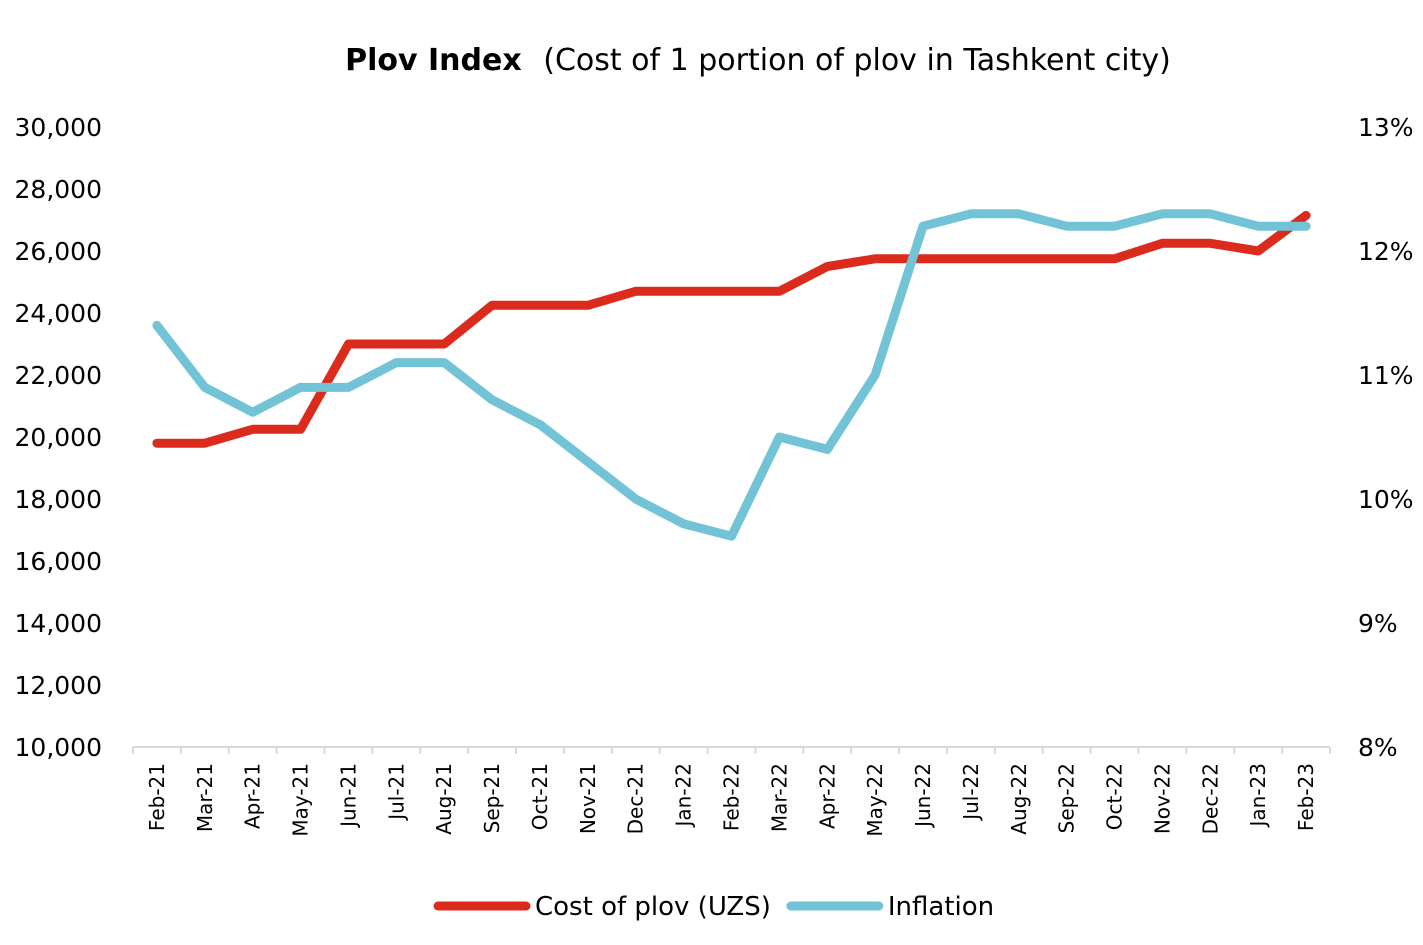 The height and width of the screenshot is (945, 1423). I want to click on x-tick-label: Mar-22, so click(779, 797).